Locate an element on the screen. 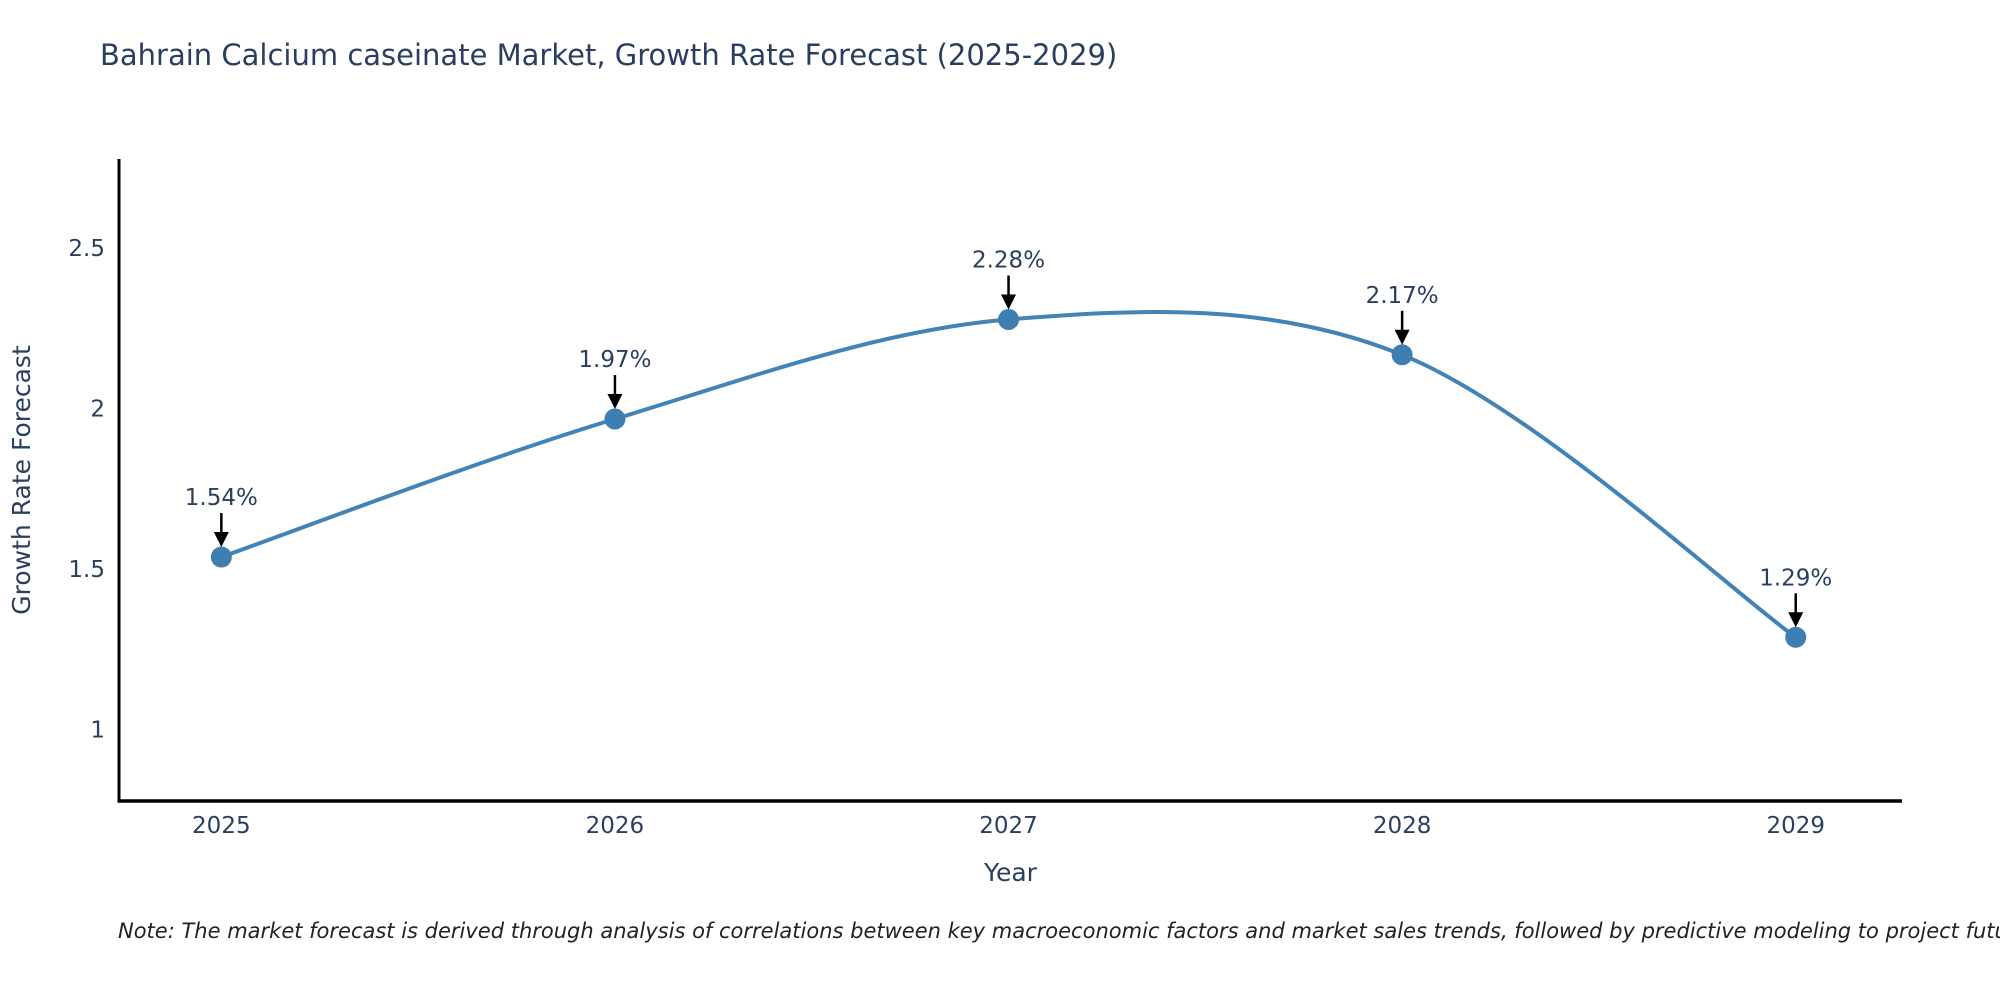 The image size is (2000, 1000). y-tick-label: 2.5 is located at coordinates (86, 249).